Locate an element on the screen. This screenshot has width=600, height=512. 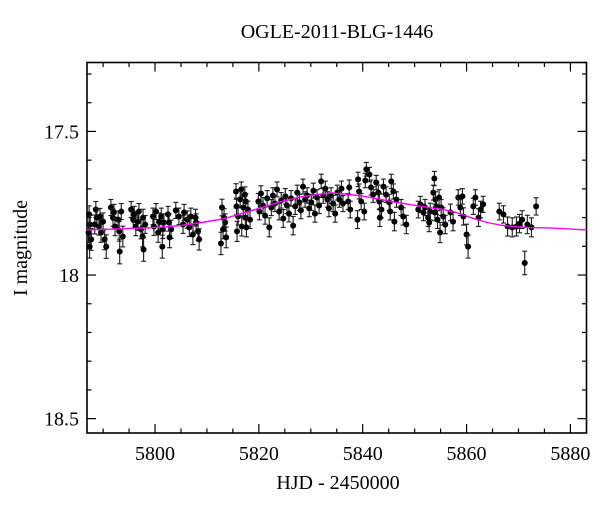
y-tick-label: 17.5 is located at coordinates (61, 132).